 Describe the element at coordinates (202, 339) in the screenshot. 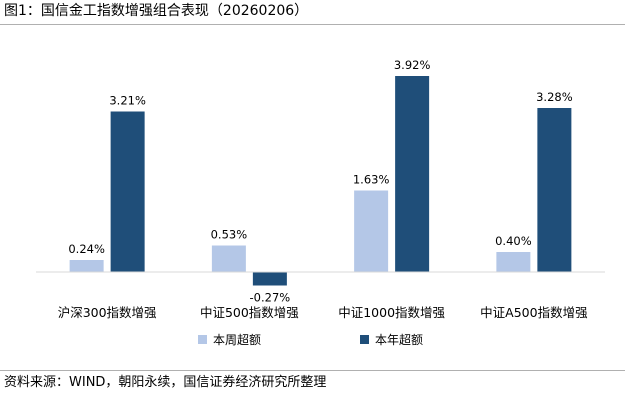

I see `legend-swatch-weekly` at that location.